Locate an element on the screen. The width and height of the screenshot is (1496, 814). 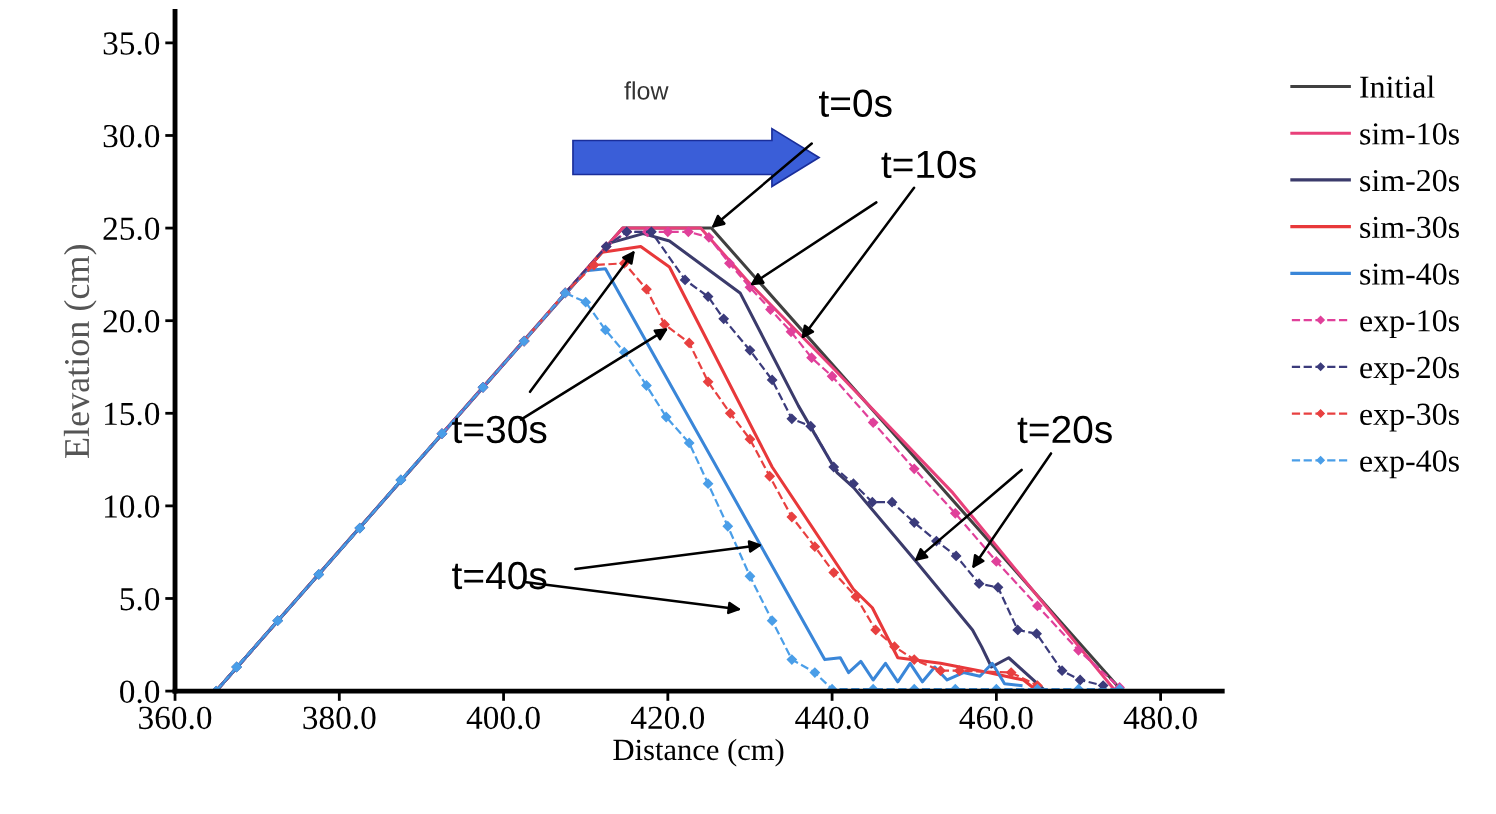
y-tick-label: 5.0 is located at coordinates (140, 599).